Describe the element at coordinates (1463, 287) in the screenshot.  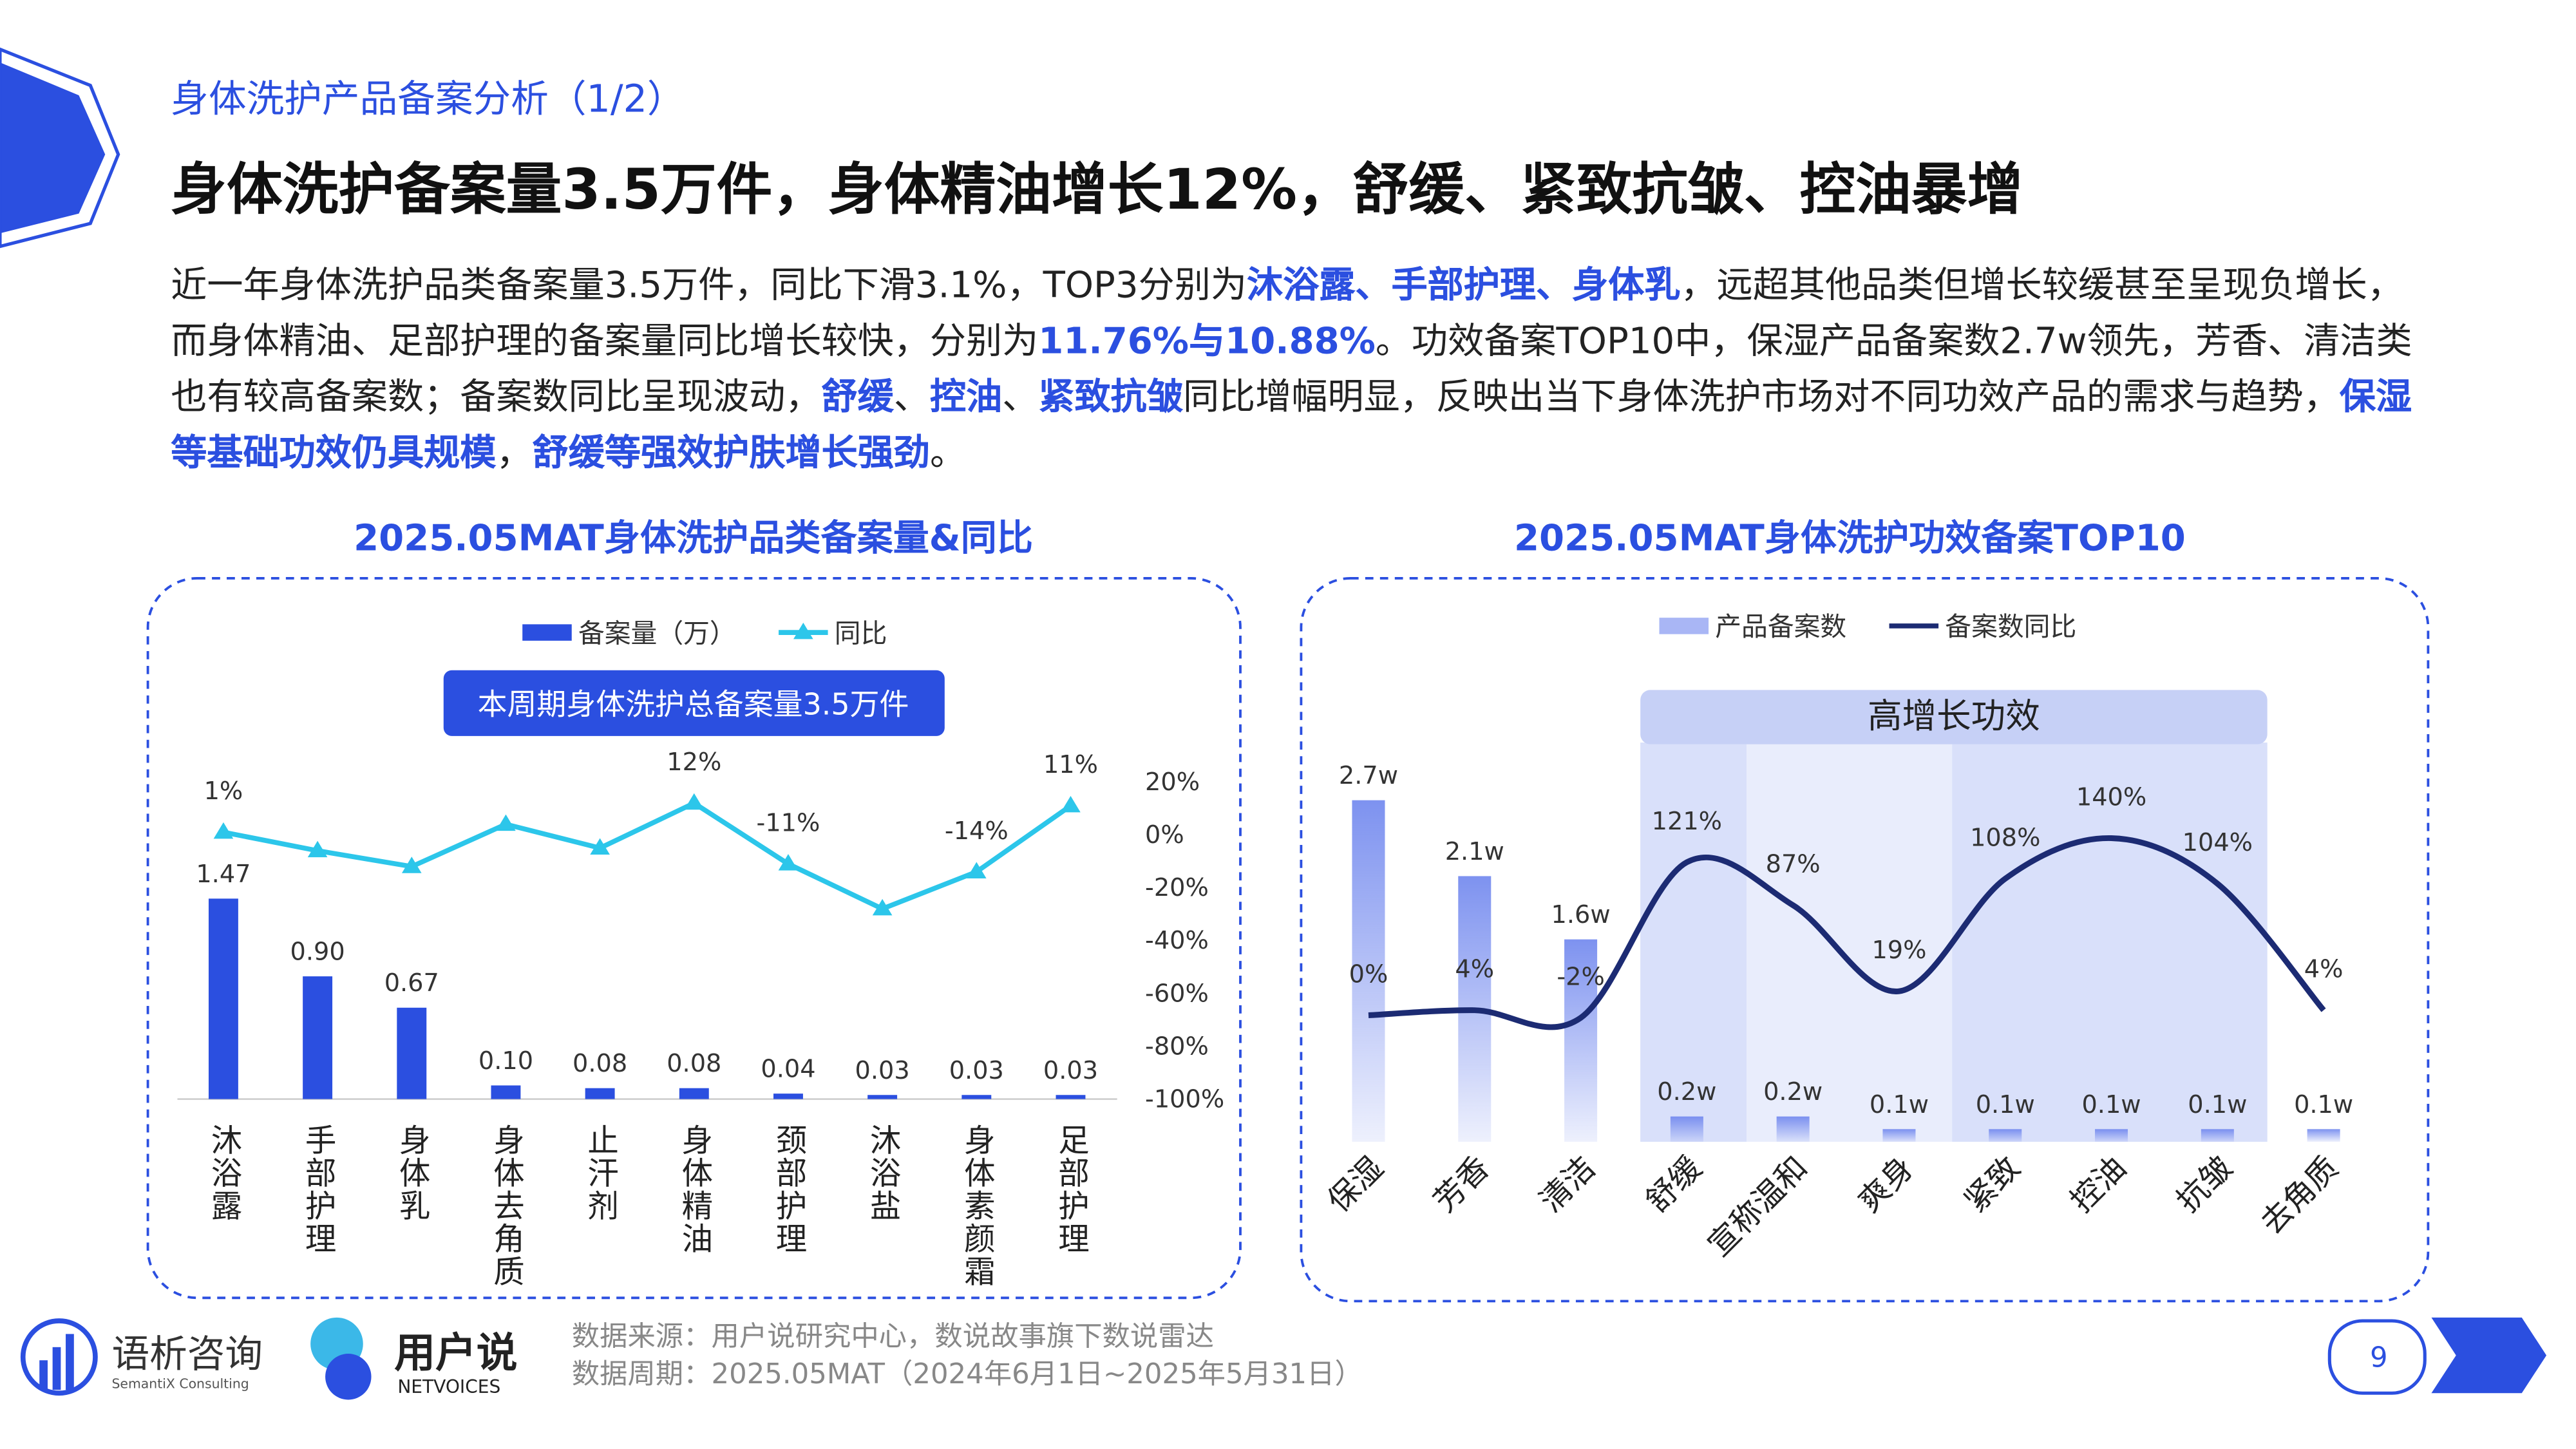
I see `highlight-text: 沐浴露、手部护理、身体乳` at that location.